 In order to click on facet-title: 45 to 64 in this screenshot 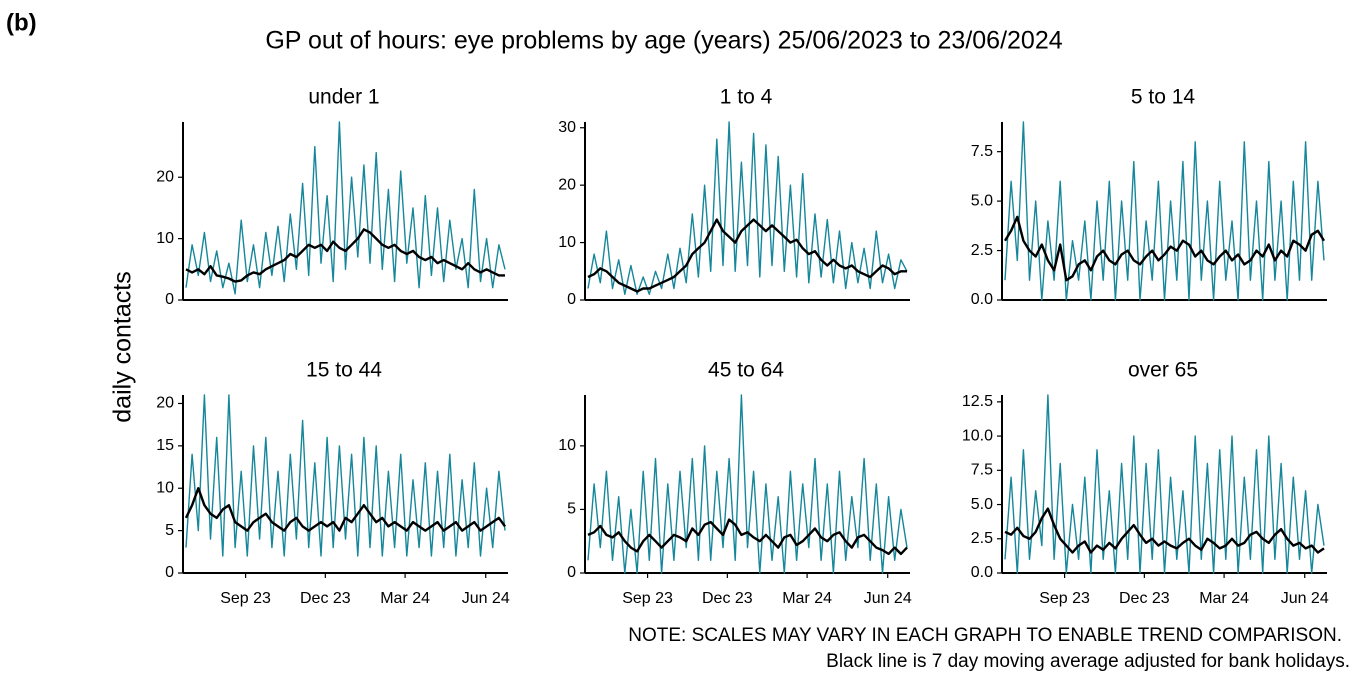, I will do `click(746, 370)`.